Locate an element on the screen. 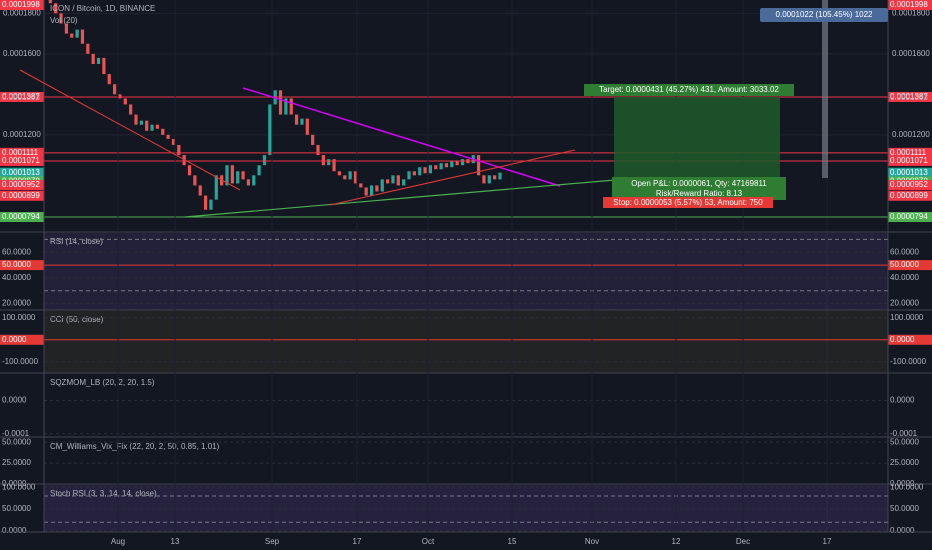 Image resolution: width=932 pixels, height=550 pixels. measure-bar is located at coordinates (825, 89).